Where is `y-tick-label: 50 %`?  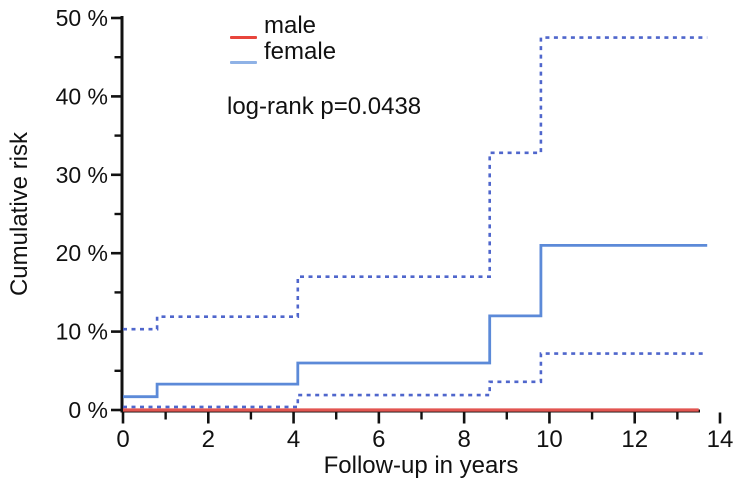
y-tick-label: 50 % is located at coordinates (82, 18).